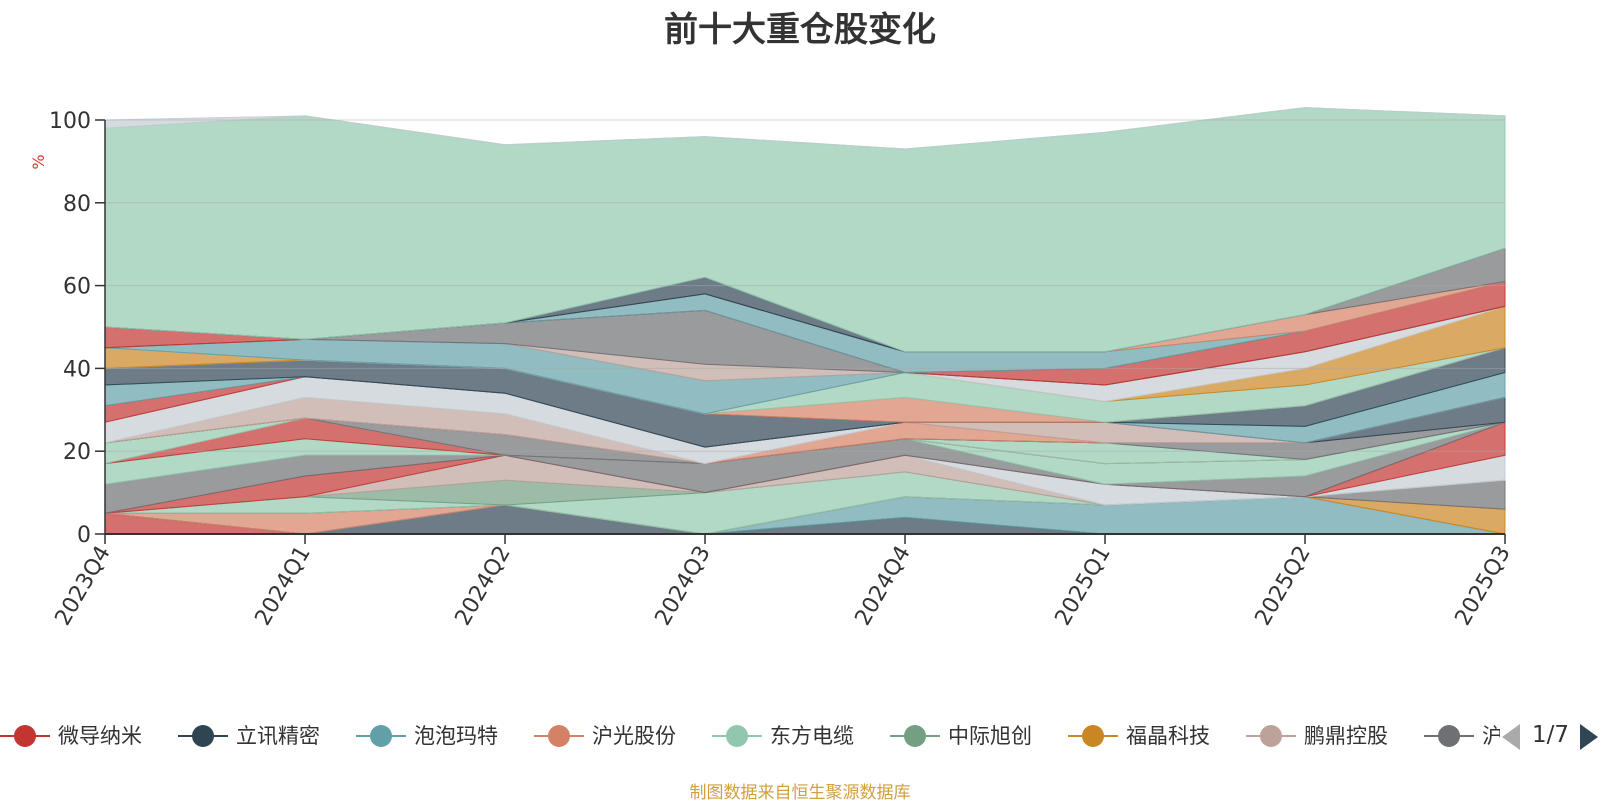  I want to click on prev-page-icon, so click(1511, 737).